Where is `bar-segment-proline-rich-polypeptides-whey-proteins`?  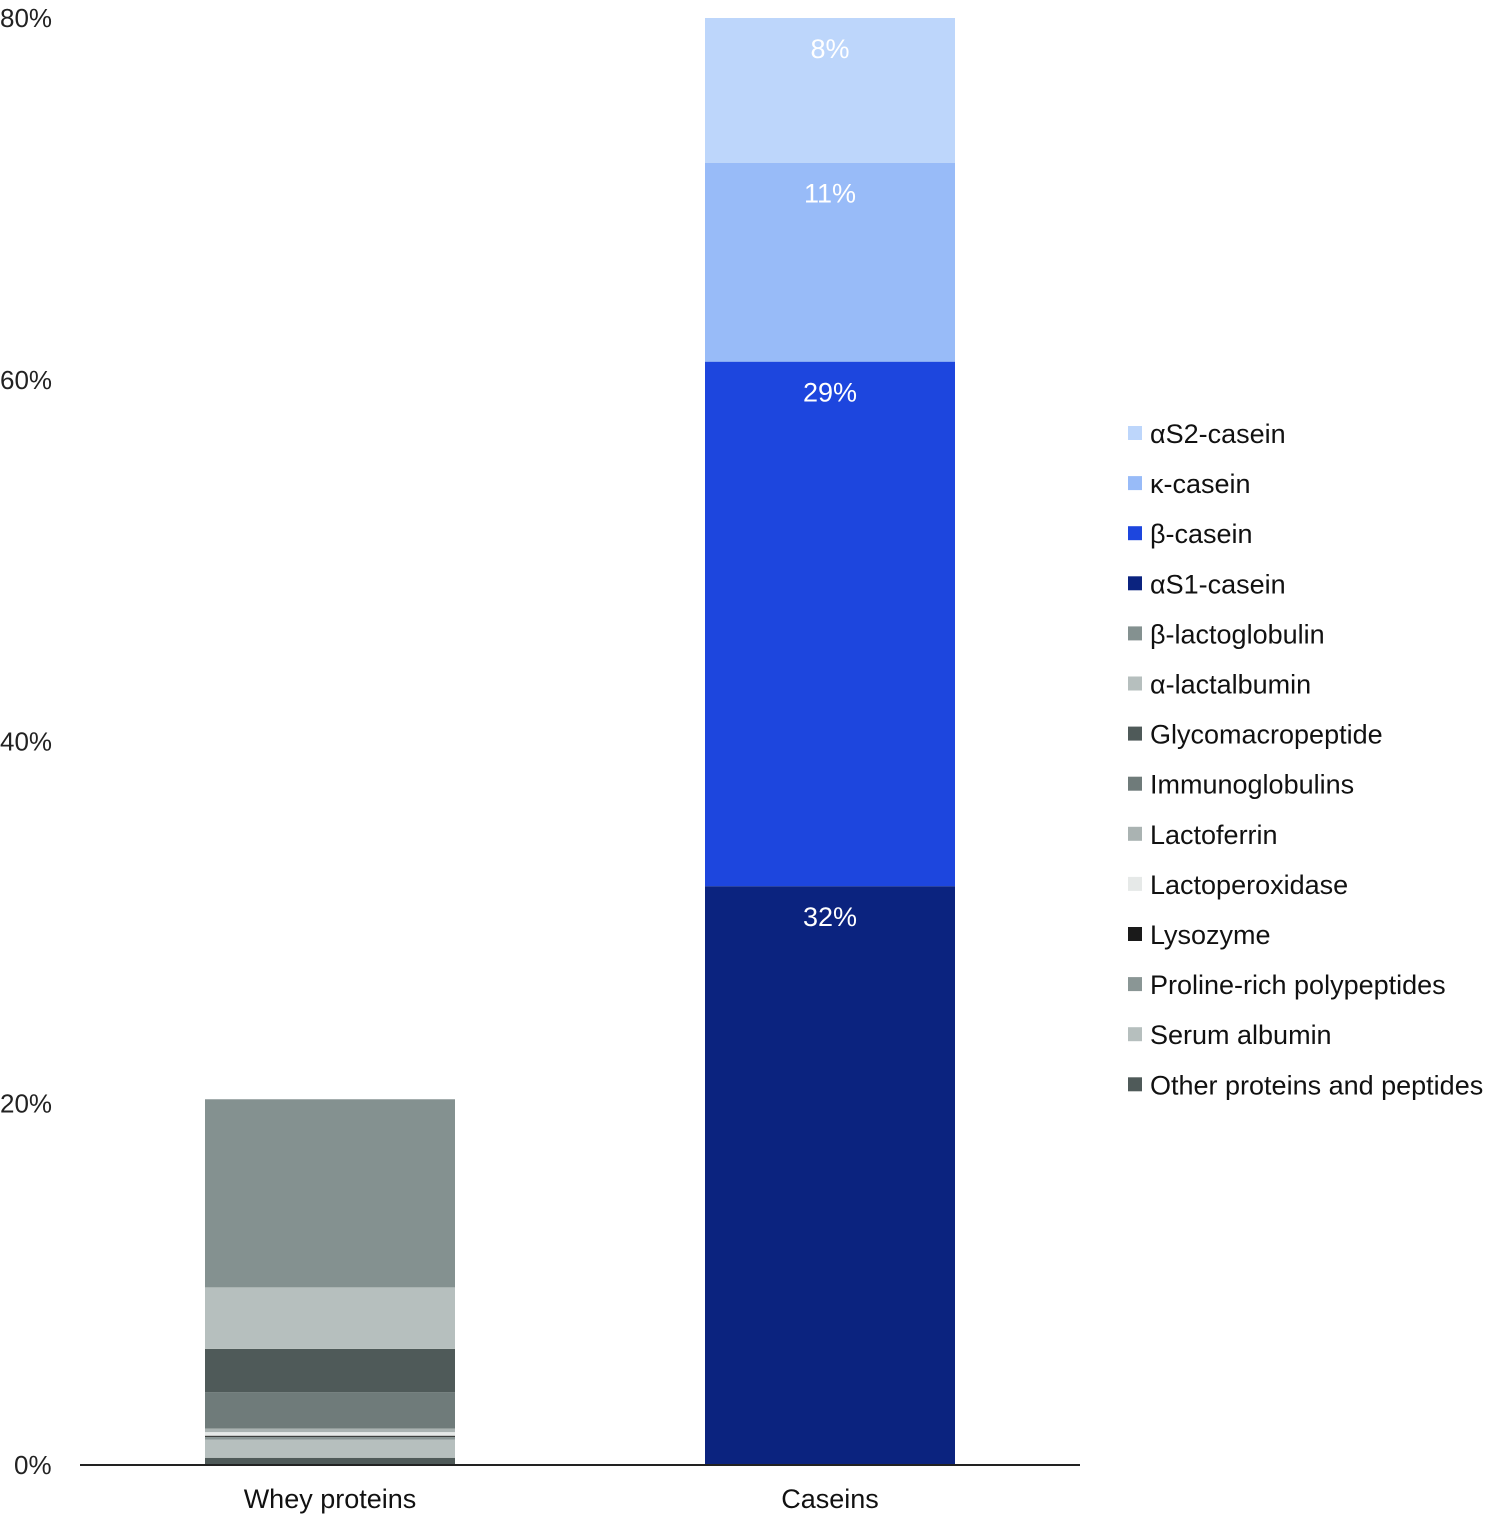 bar-segment-proline-rich-polypeptides-whey-proteins is located at coordinates (330, 1438).